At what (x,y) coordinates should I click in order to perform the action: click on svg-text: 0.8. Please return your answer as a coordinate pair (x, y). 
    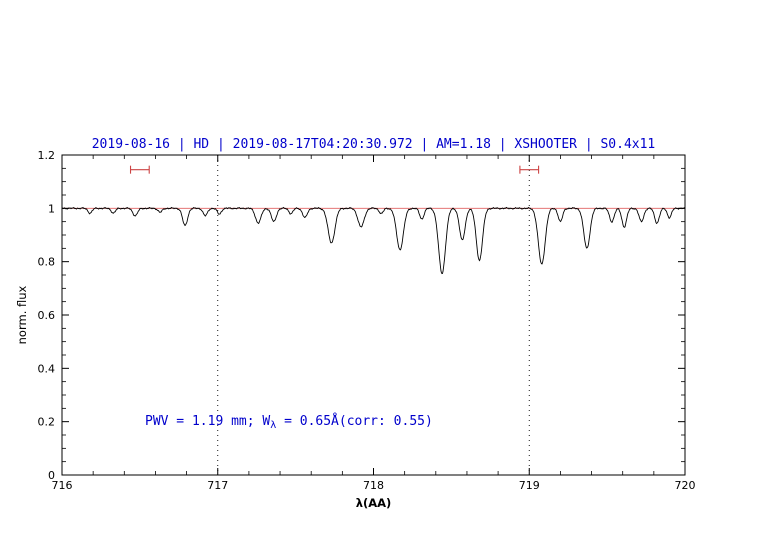
    Looking at the image, I should click on (47, 262).